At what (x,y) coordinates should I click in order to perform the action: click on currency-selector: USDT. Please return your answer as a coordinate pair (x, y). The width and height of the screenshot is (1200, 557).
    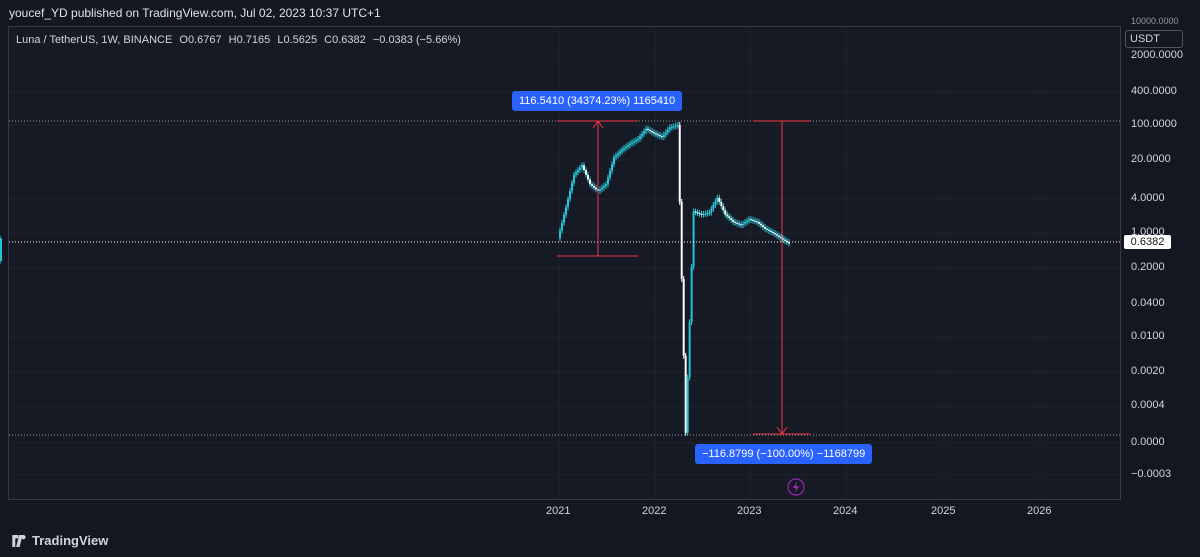
    Looking at the image, I should click on (1154, 39).